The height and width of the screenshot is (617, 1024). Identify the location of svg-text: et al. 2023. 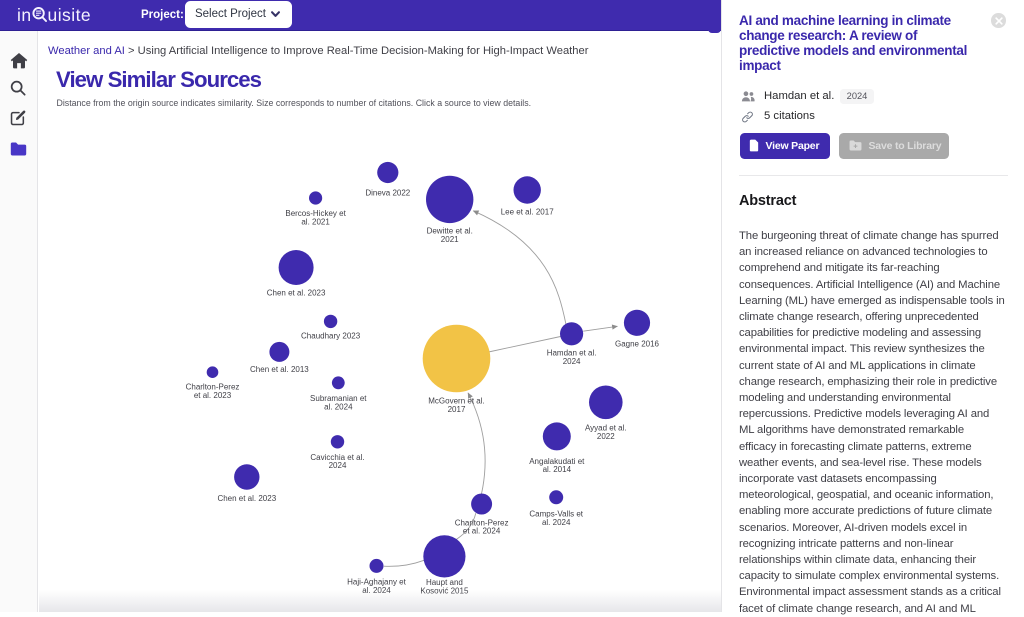
(213, 395).